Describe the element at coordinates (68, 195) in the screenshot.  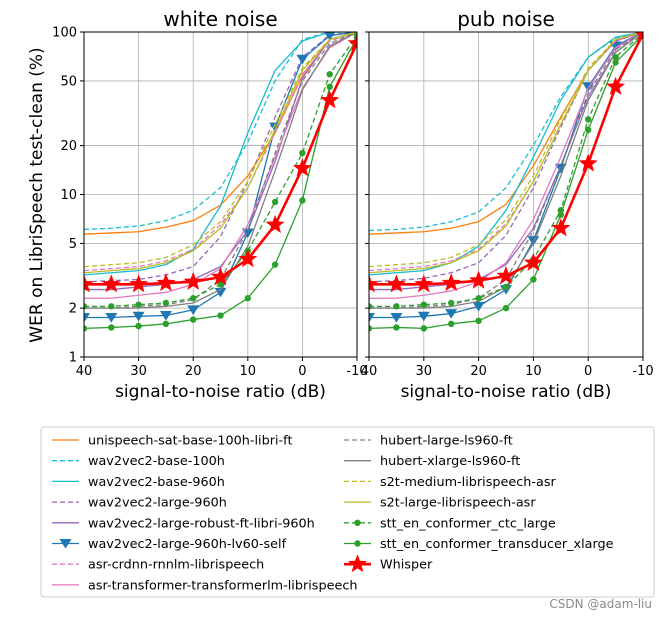
I see `y-tick-label: 10` at that location.